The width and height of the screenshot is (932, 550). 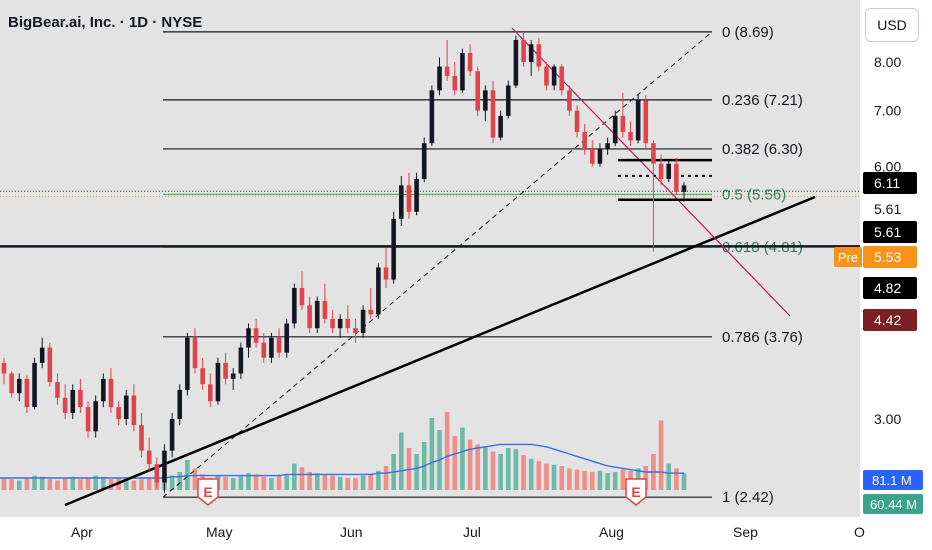 I want to click on volume-layer, so click(x=343, y=451).